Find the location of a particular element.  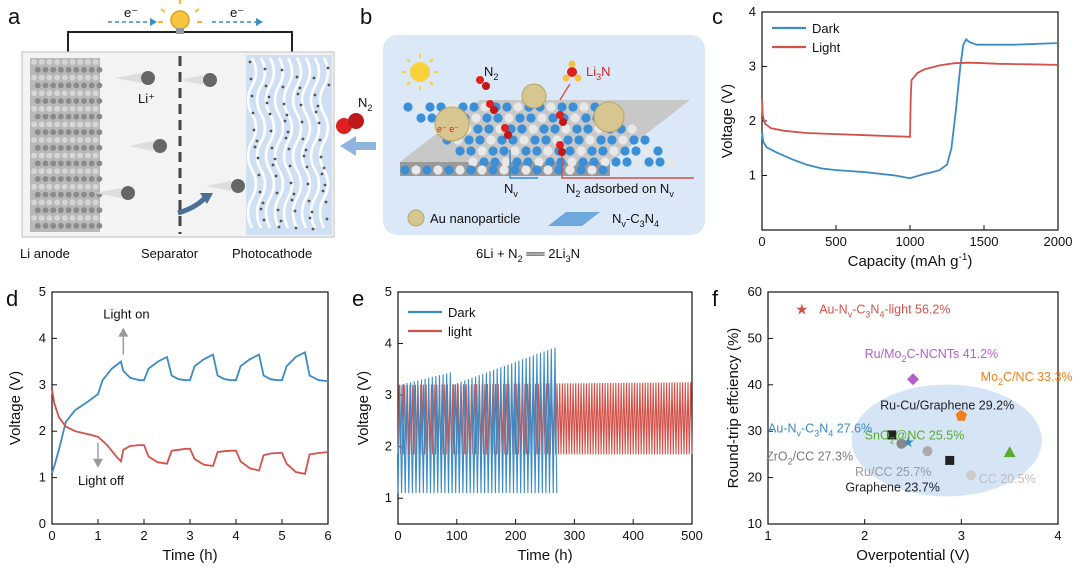

x-tick-label: 1 is located at coordinates (767, 535).